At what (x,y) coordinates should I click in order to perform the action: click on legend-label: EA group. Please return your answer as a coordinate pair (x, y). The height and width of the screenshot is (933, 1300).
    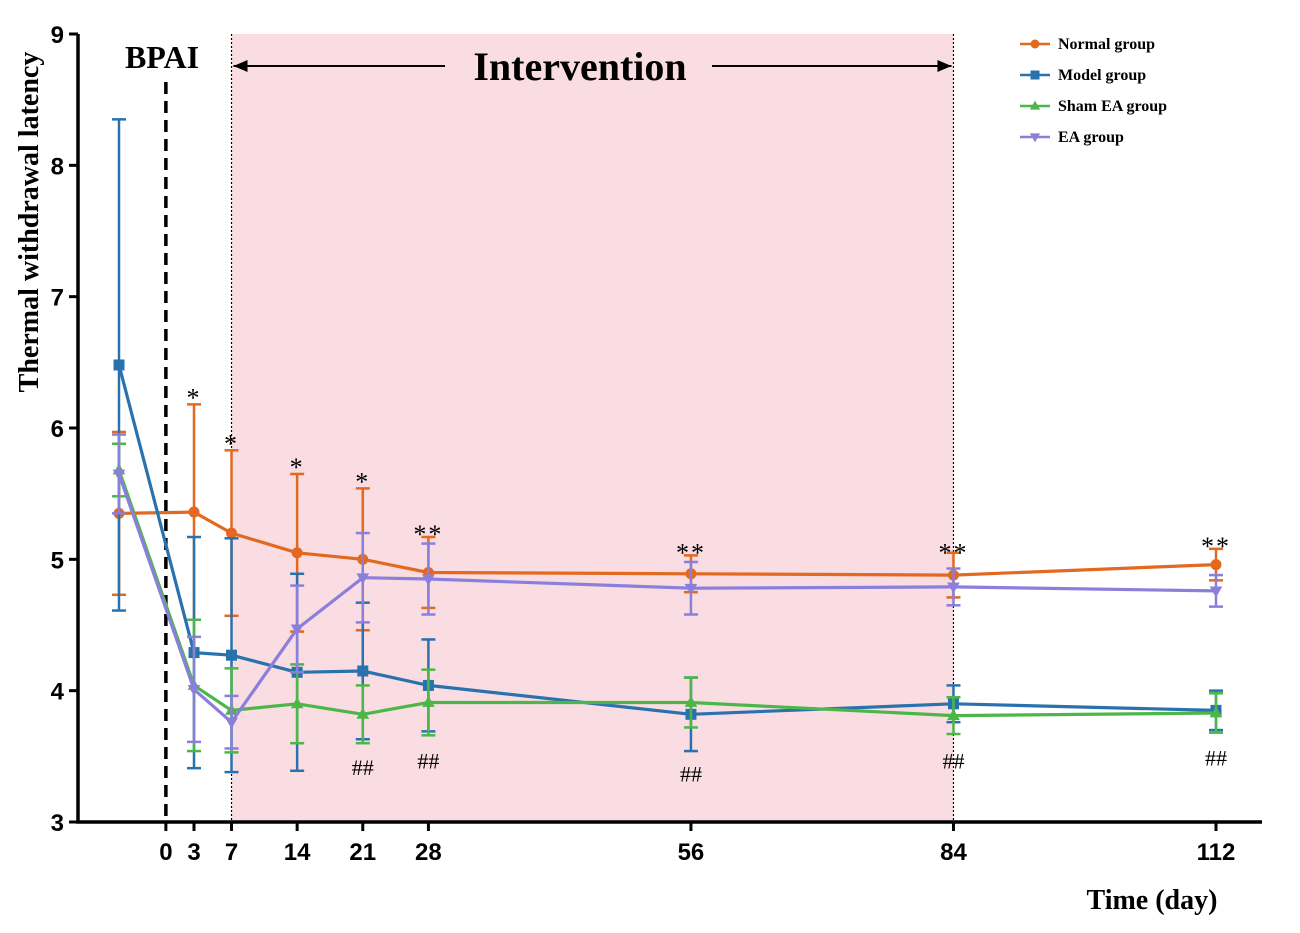
    Looking at the image, I should click on (1091, 137).